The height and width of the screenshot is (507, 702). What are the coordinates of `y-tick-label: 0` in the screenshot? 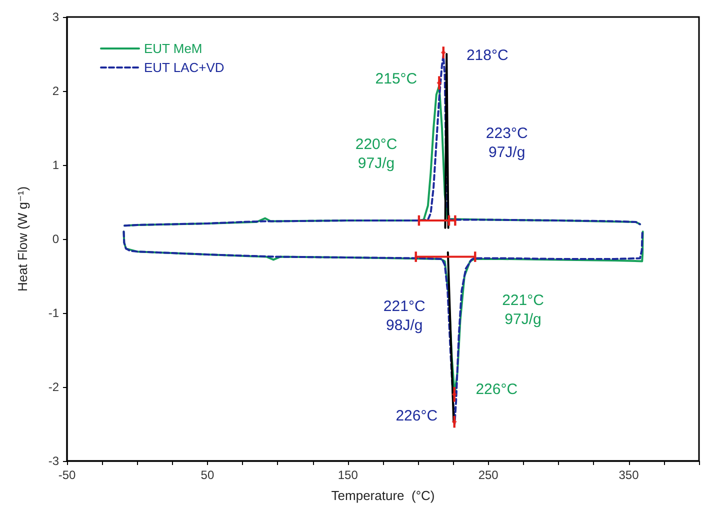 It's located at (56, 239).